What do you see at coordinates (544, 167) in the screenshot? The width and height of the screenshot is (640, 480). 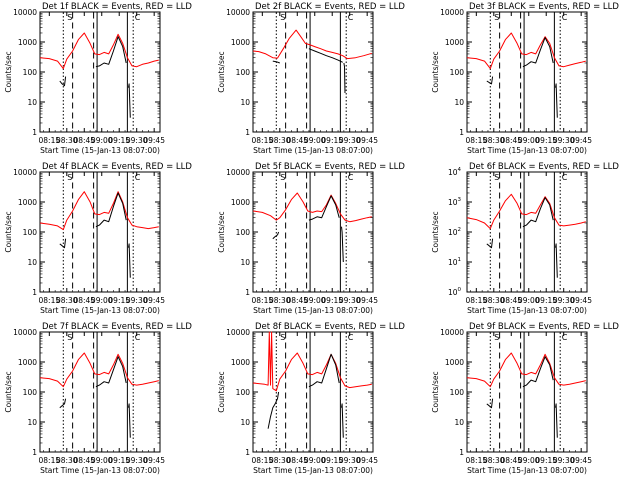 I see `chart-title: Det 6f BLACK = Events, RED = LLD` at bounding box center [544, 167].